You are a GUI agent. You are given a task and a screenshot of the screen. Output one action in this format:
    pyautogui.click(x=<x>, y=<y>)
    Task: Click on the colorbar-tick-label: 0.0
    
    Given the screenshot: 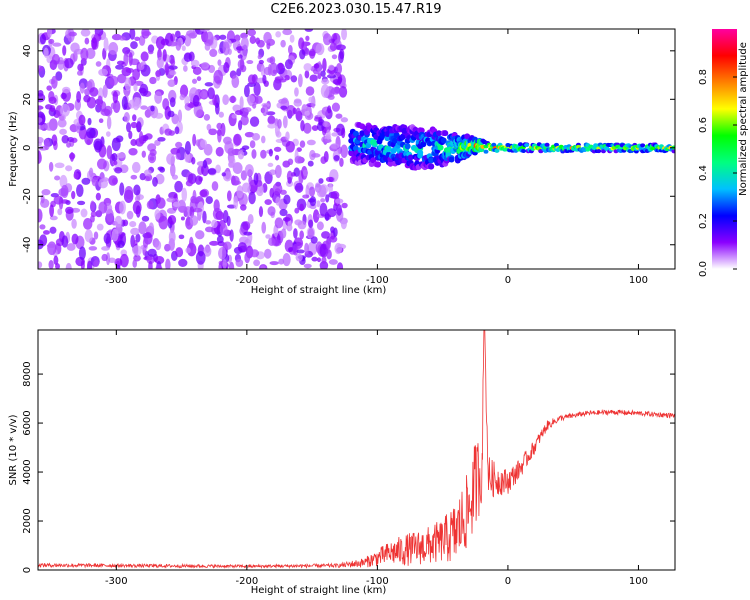 What is the action you would take?
    pyautogui.click(x=703, y=269)
    